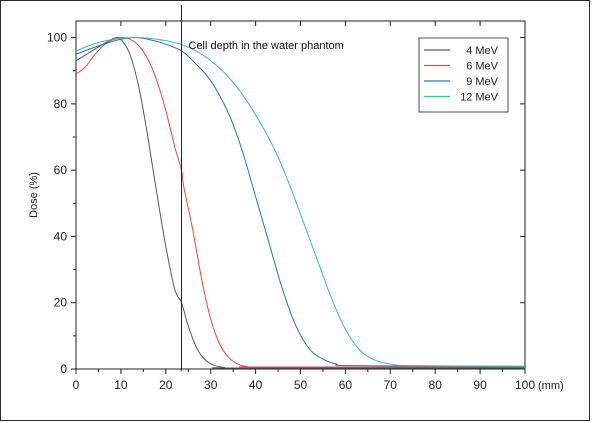 The width and height of the screenshot is (592, 423). I want to click on legend-label: 9 MeV, so click(482, 82).